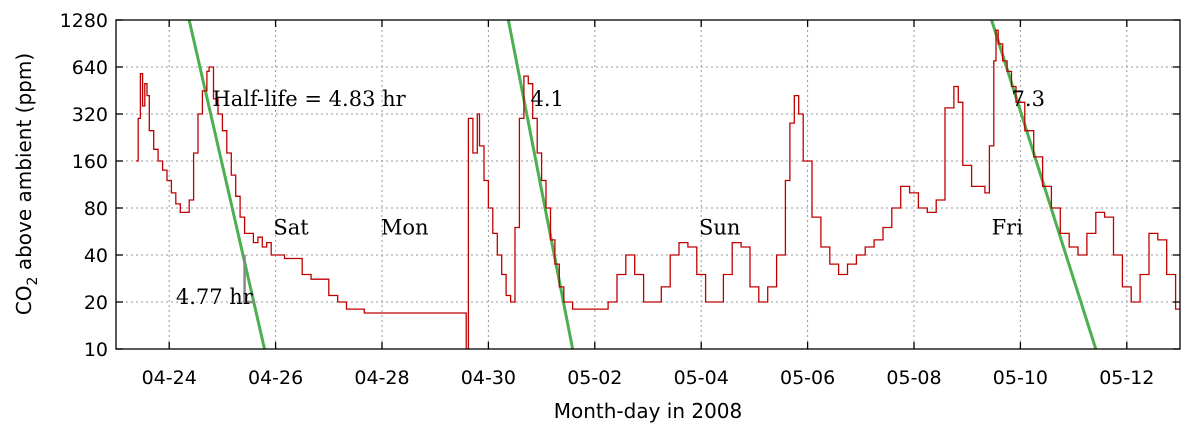  Describe the element at coordinates (913, 378) in the screenshot. I see `x-tick-label: 05-08` at that location.